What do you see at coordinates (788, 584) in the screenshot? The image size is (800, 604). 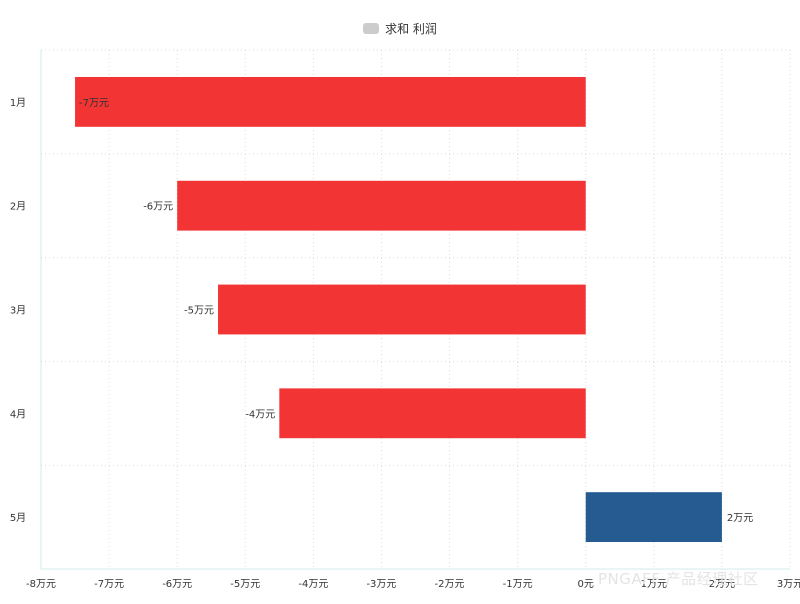 I see `x-tick-label: 3万元` at bounding box center [788, 584].